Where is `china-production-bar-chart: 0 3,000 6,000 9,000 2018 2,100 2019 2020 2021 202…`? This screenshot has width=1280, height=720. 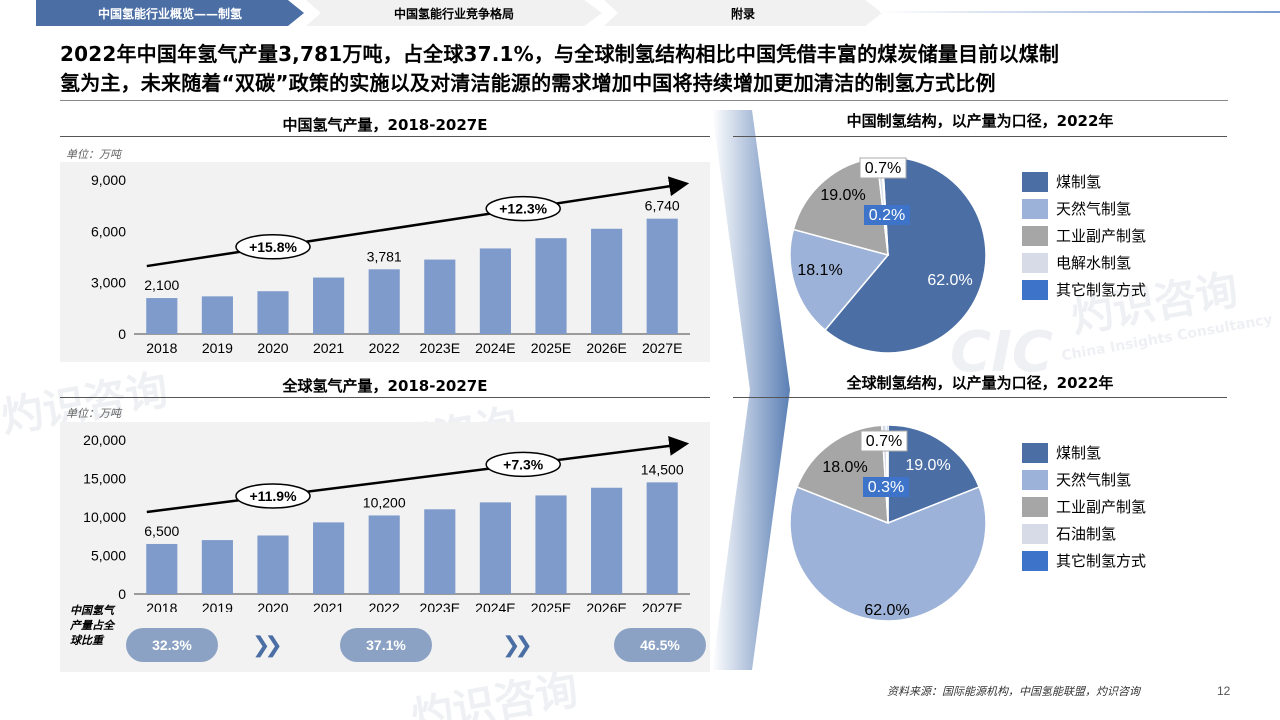
china-production-bar-chart: 0 3,000 6,000 9,000 2018 2,100 2019 2020 2021 202… is located at coordinates (390, 264).